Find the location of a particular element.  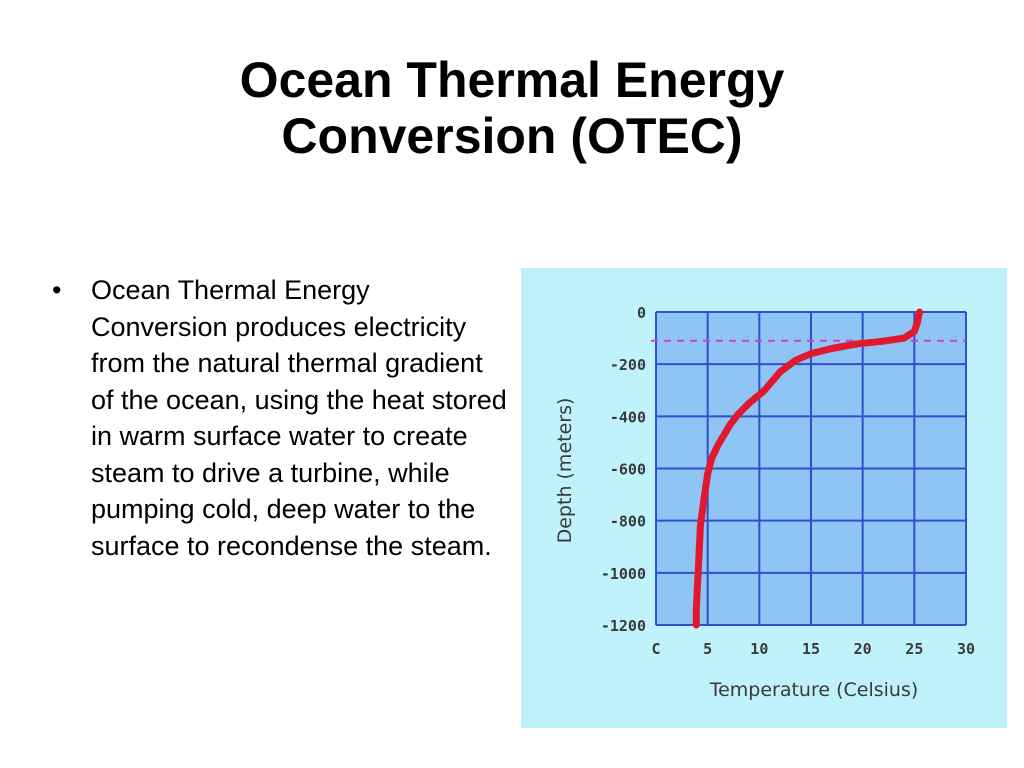

x-tick-label: 10 is located at coordinates (759, 649).